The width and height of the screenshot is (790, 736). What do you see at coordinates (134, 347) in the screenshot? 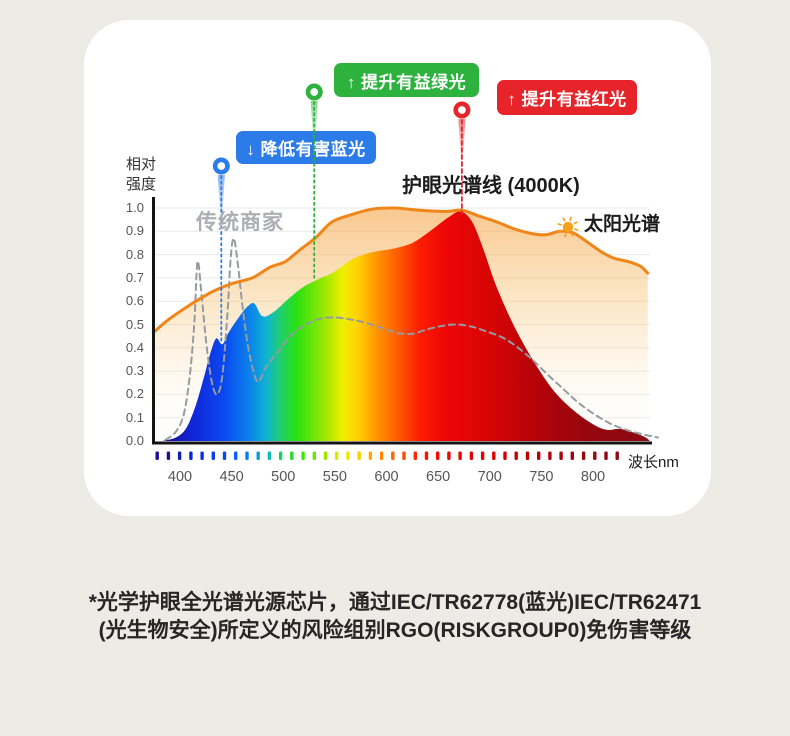
I see `y-tick-label: 0.4` at bounding box center [134, 347].